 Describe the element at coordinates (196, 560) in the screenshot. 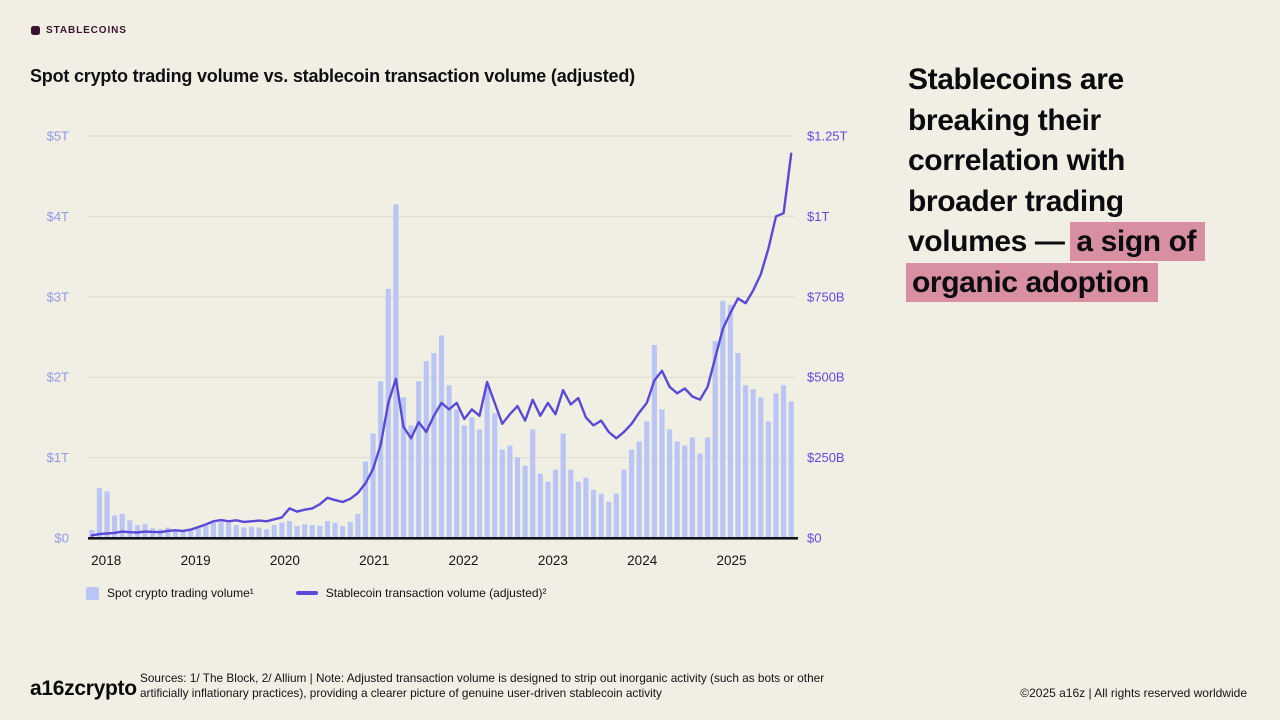

I see `x-axis-year-label: 2019` at that location.